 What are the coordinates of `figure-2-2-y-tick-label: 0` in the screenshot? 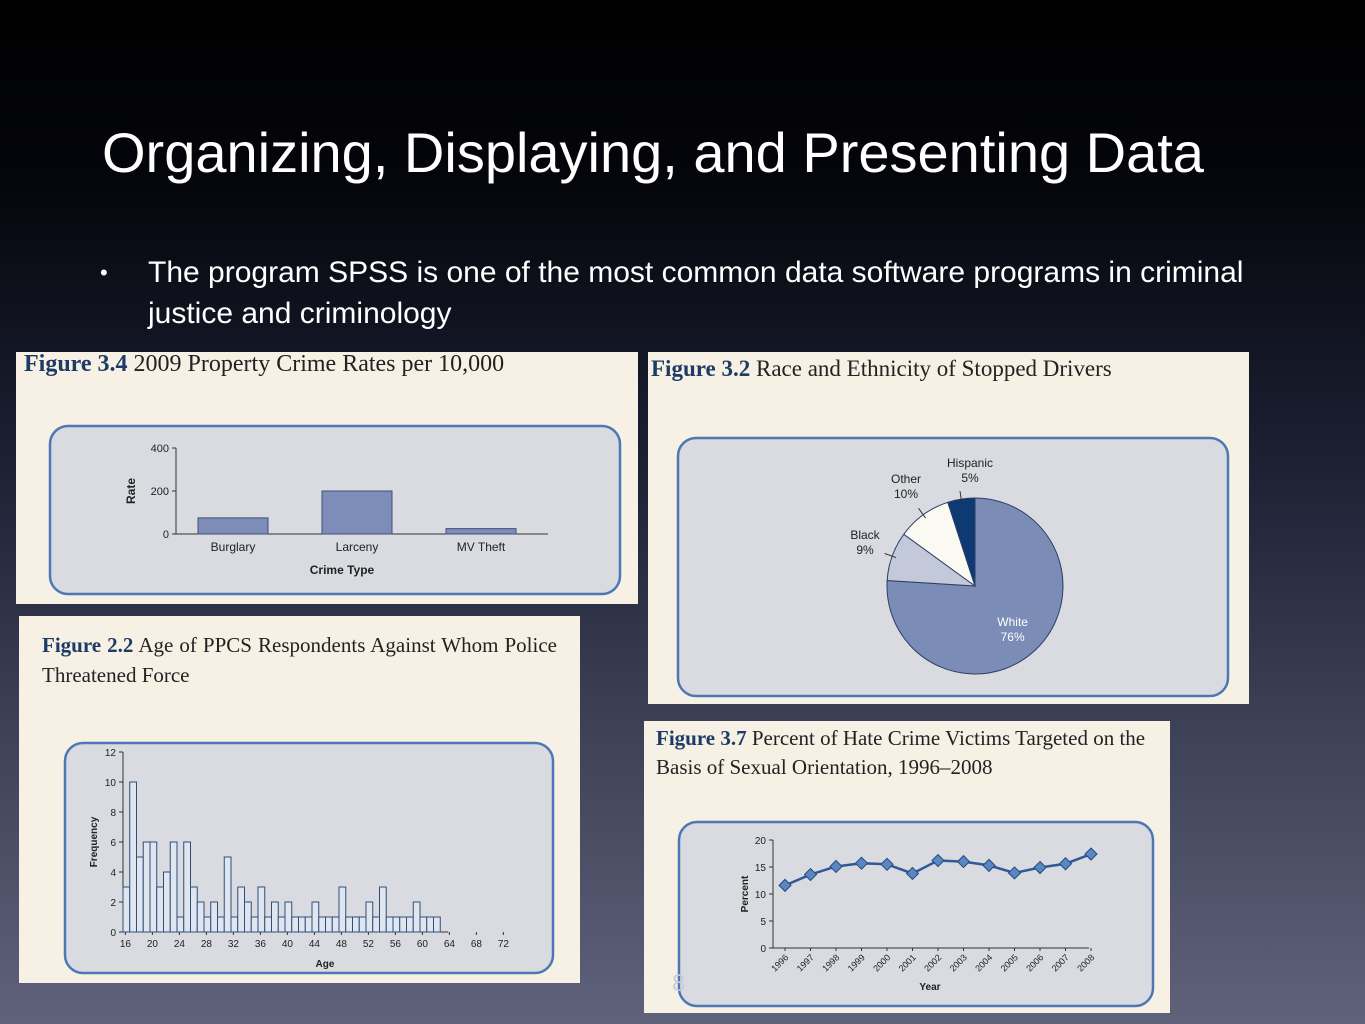 It's located at (113, 933).